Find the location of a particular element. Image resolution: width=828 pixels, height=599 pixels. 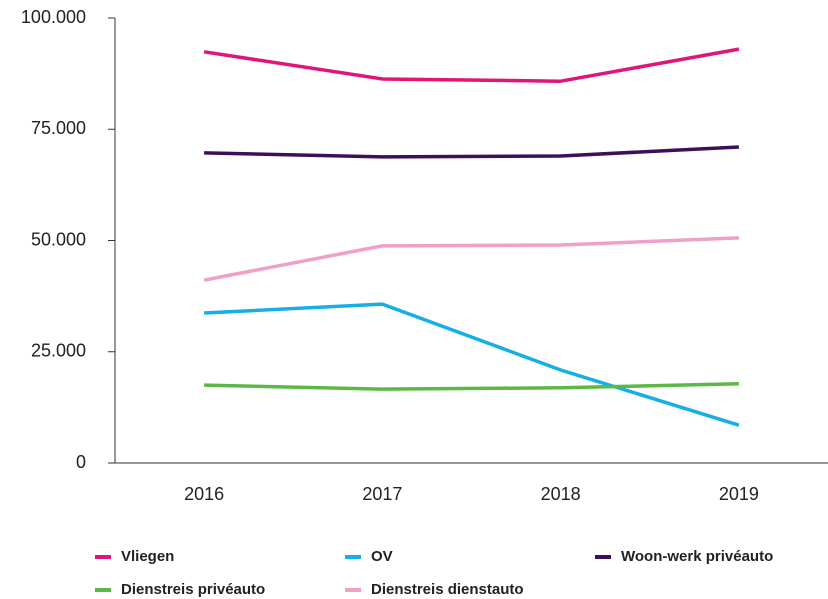

legend-label: Dienstreis dienstauto is located at coordinates (447, 589).